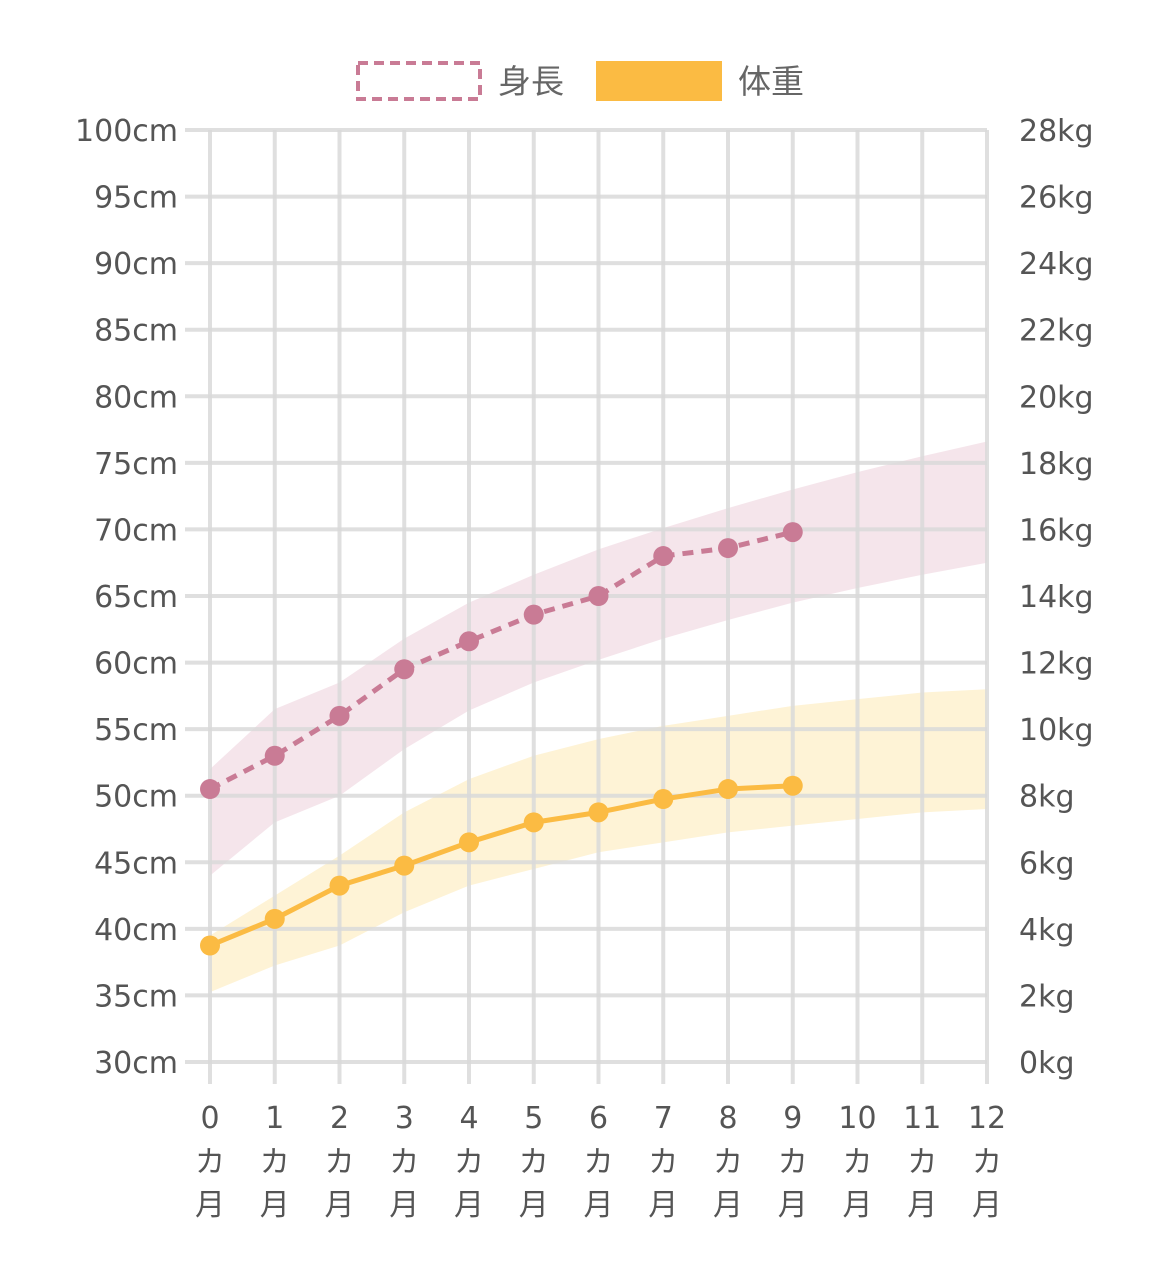 The width and height of the screenshot is (1169, 1273). I want to click on x-tick-label: 9, so click(792, 1118).